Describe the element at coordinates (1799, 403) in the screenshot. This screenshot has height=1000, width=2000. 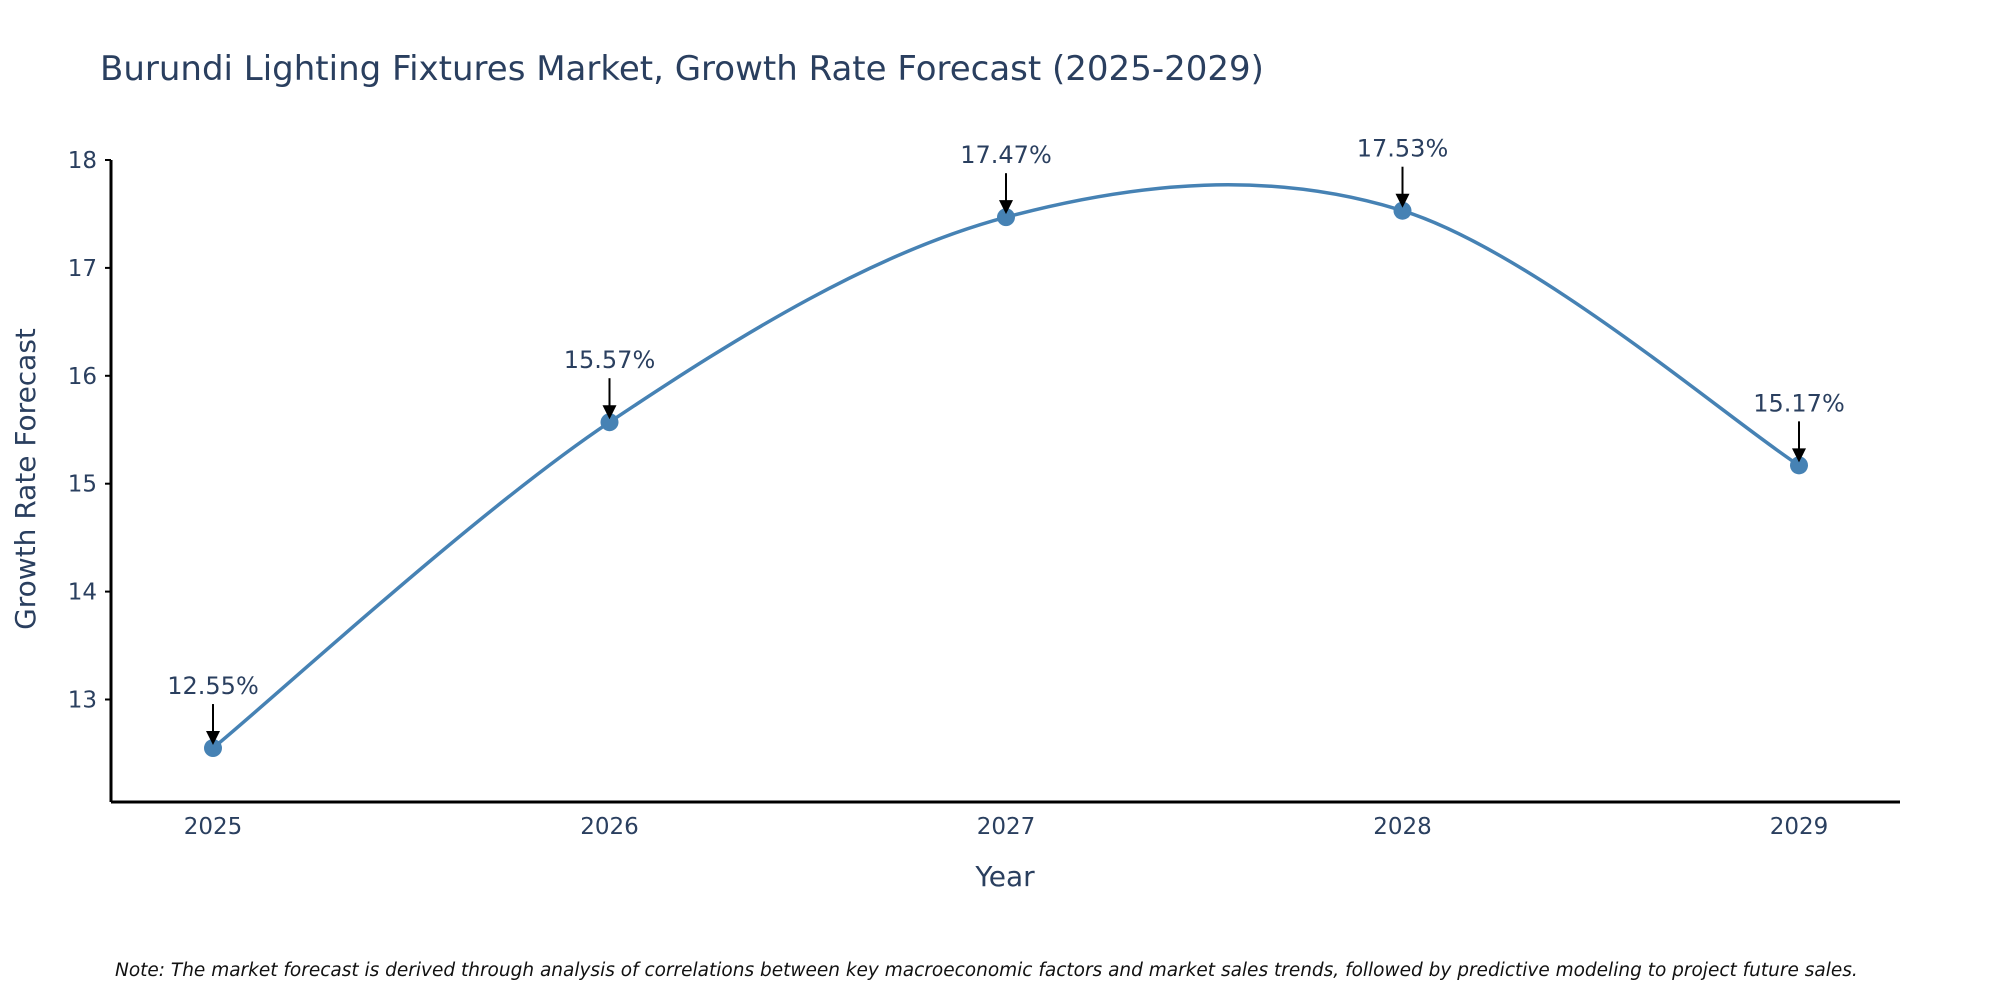
I see `data-label: 15.17%` at that location.